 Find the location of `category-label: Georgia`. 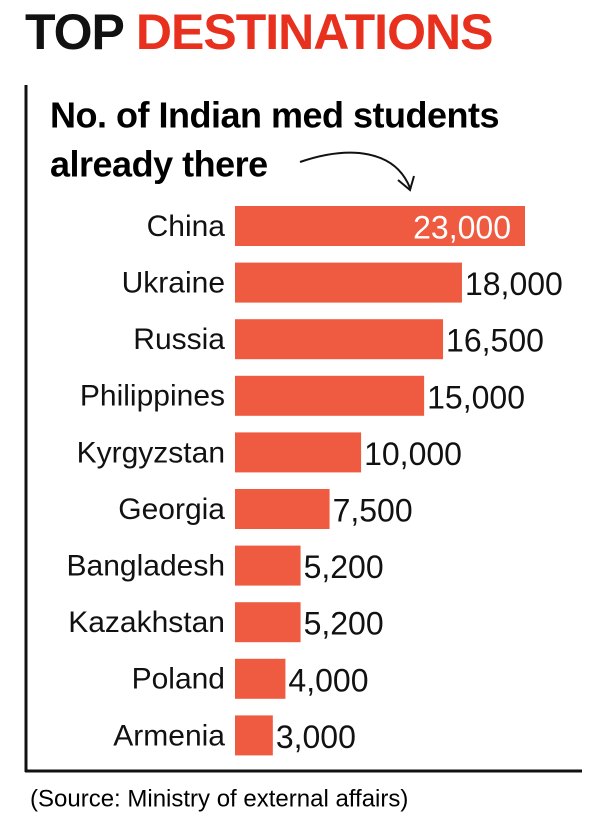

category-label: Georgia is located at coordinates (171, 509).